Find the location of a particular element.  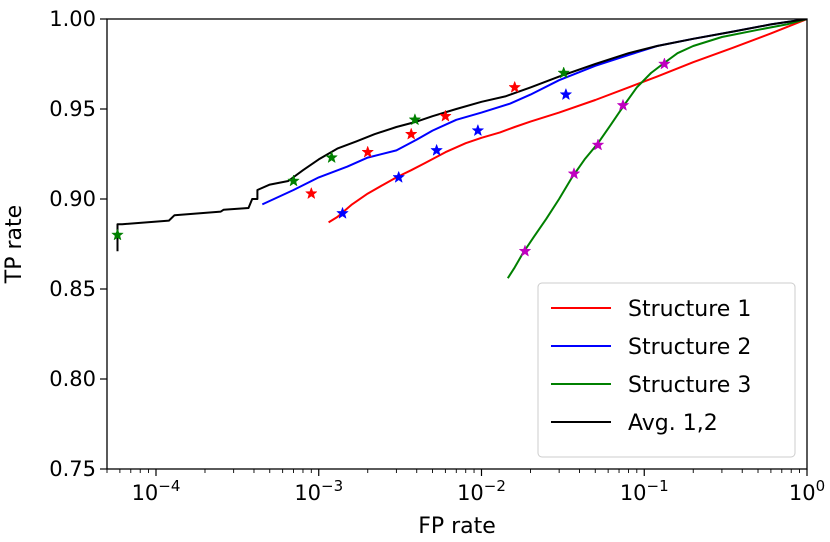

legend-box is located at coordinates (666, 370).